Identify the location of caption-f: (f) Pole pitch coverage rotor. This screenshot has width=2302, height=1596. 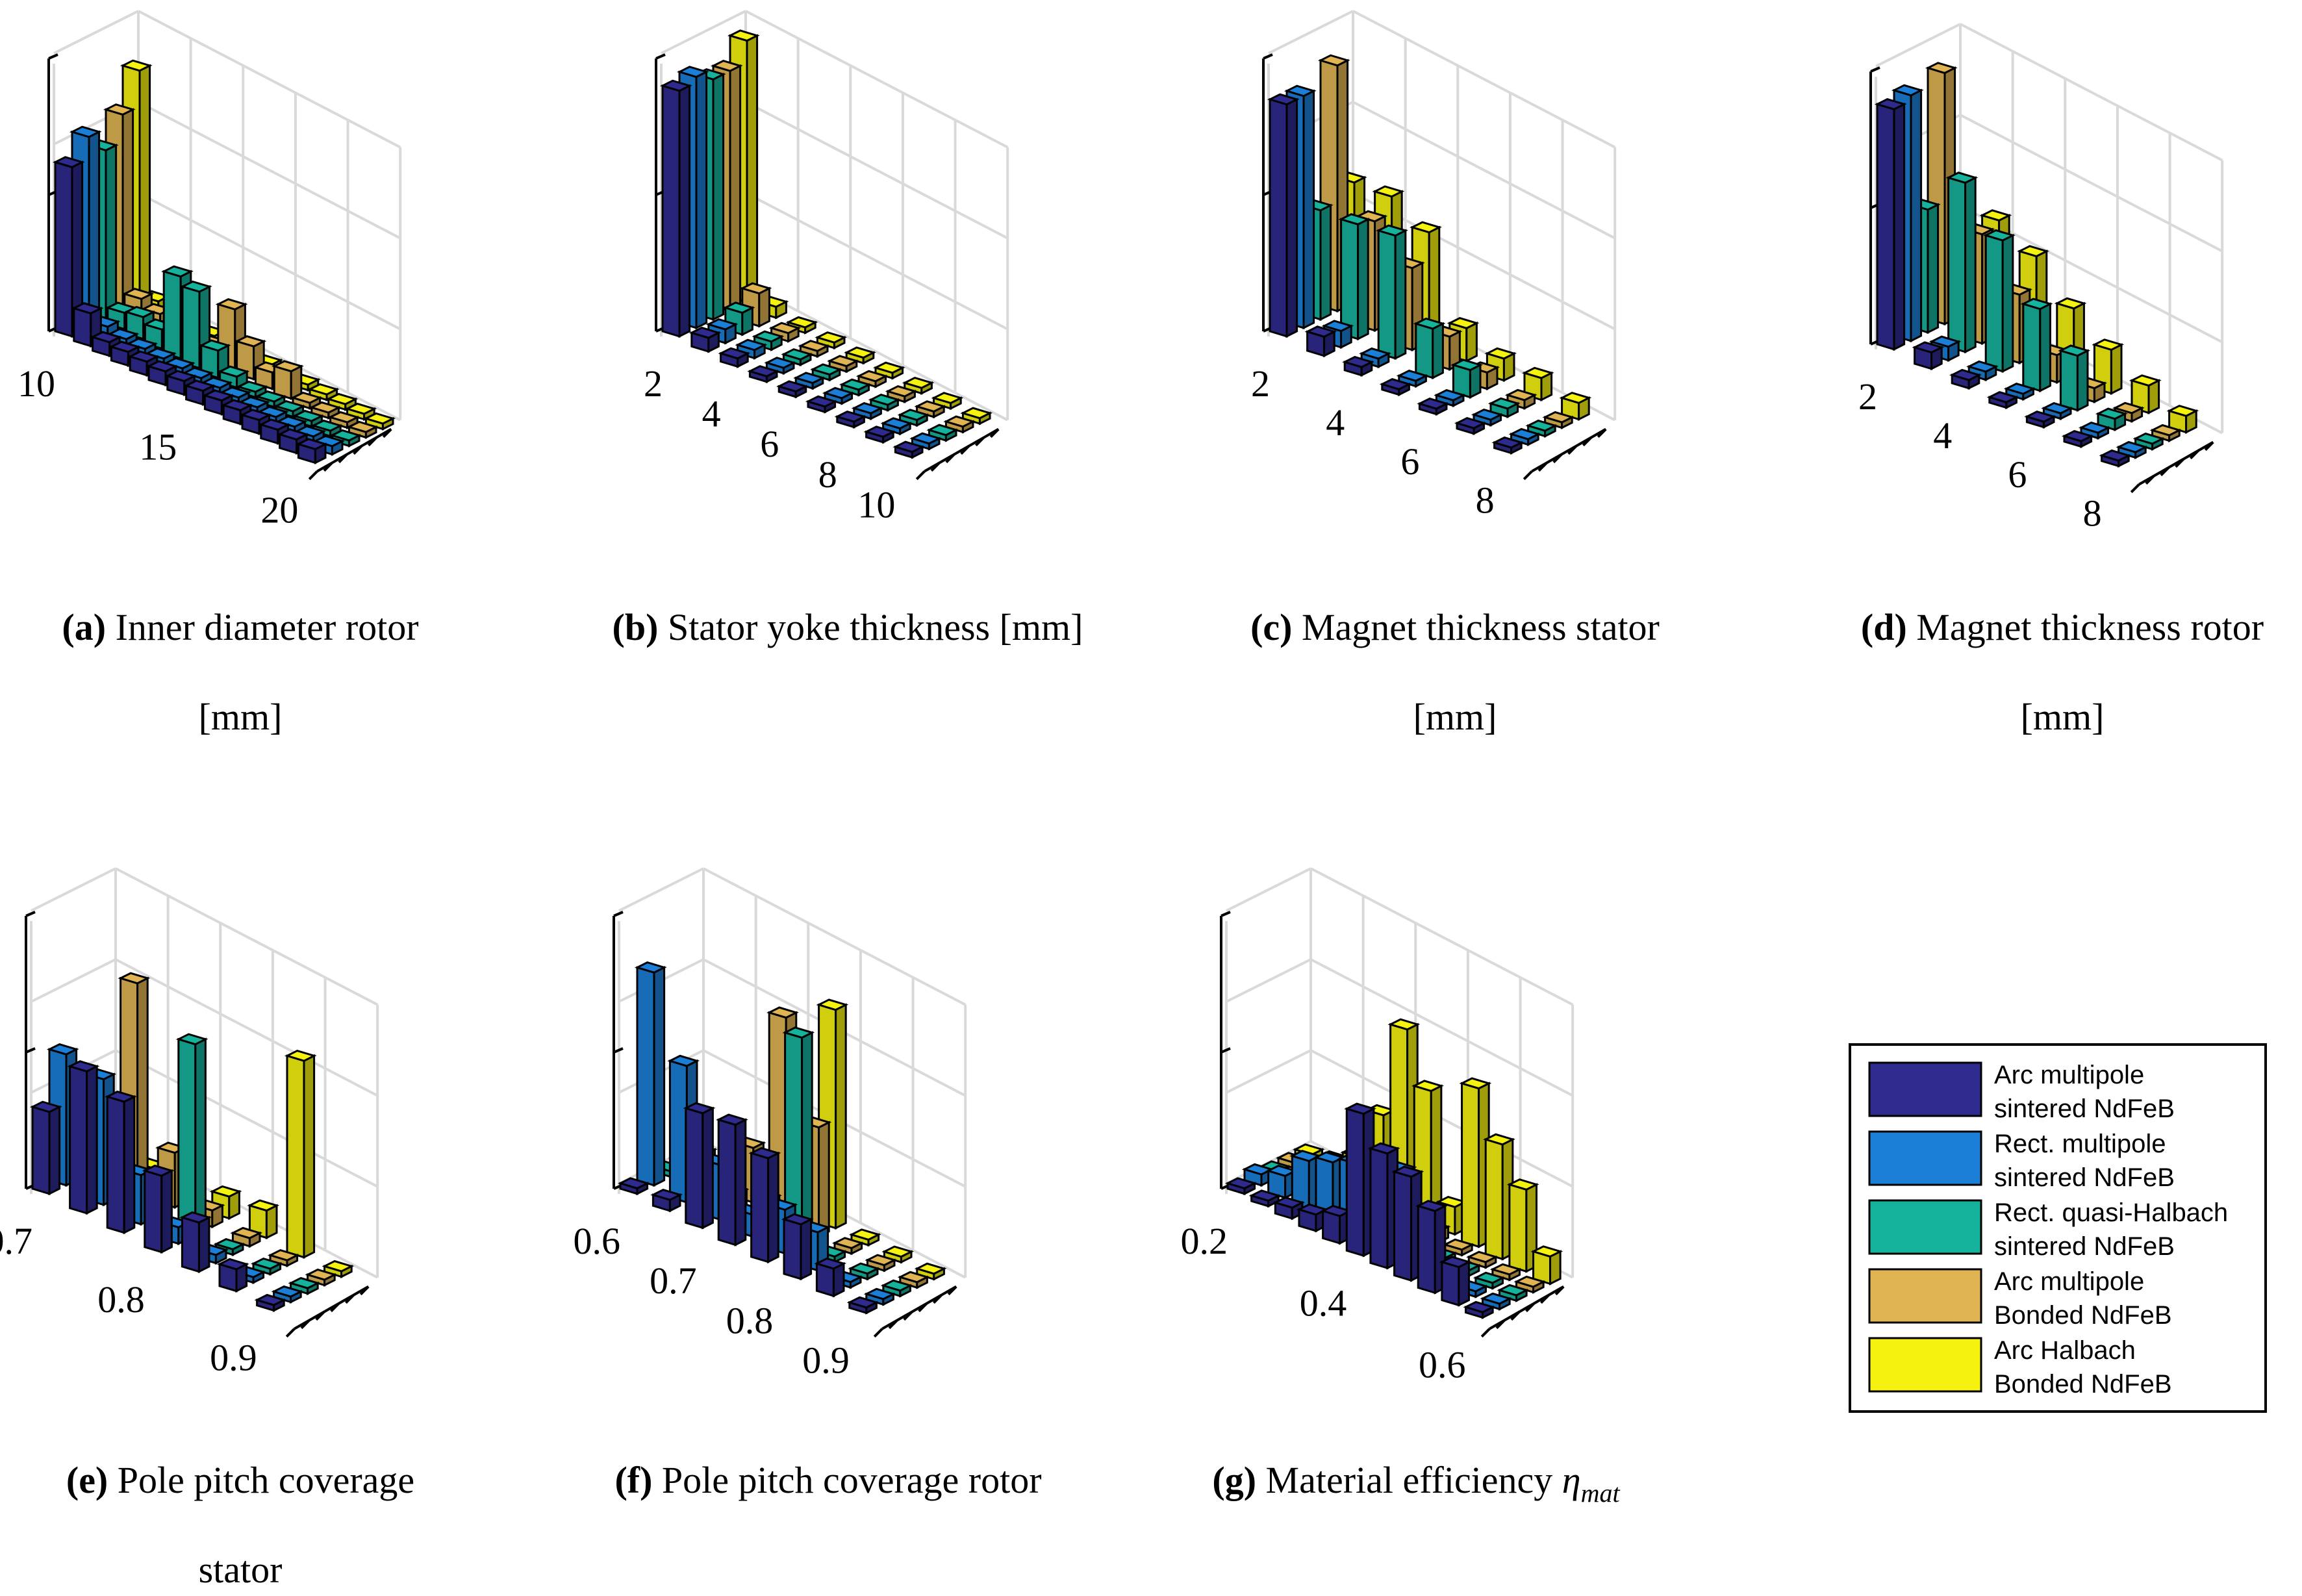
(828, 1480).